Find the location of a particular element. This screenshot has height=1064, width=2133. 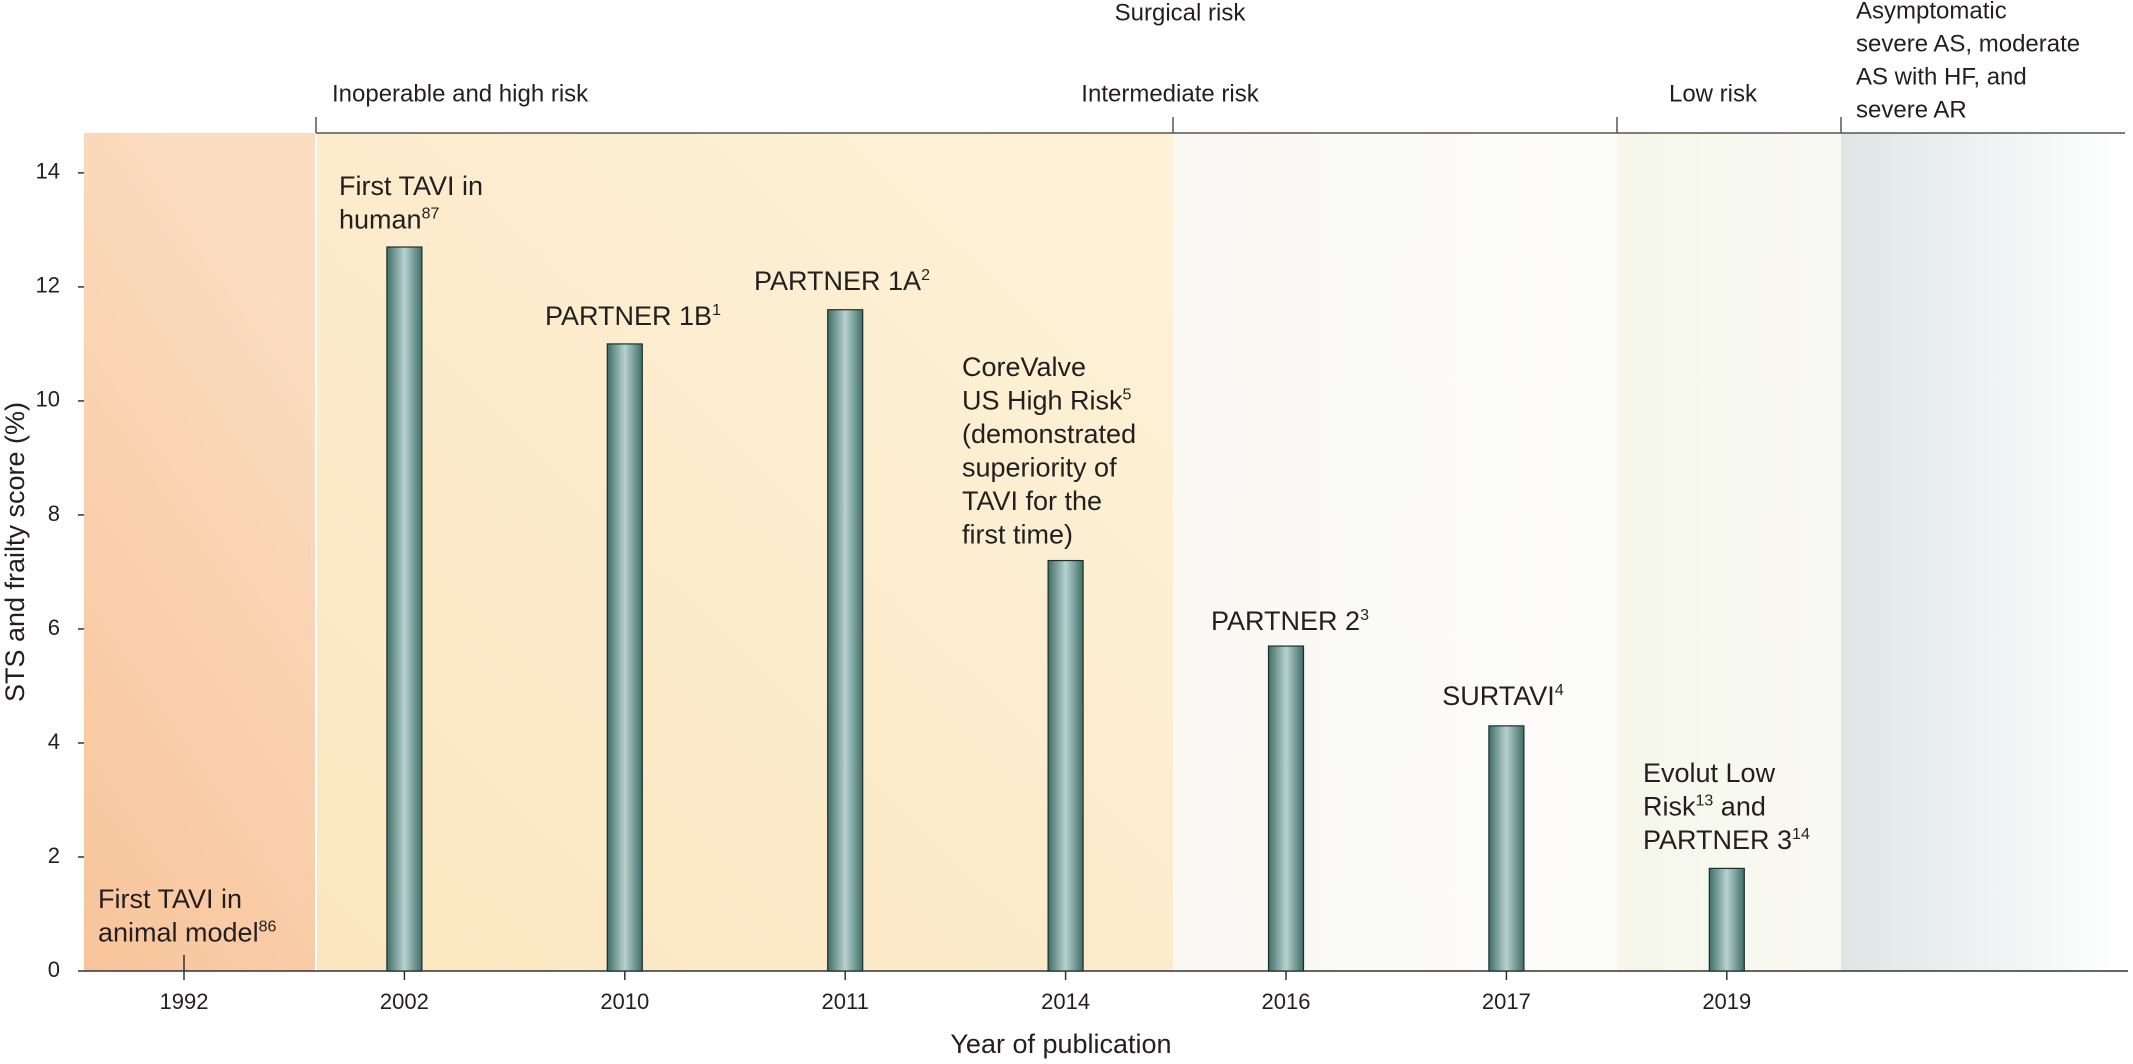

annotation-text: first time) is located at coordinates (1017, 535).